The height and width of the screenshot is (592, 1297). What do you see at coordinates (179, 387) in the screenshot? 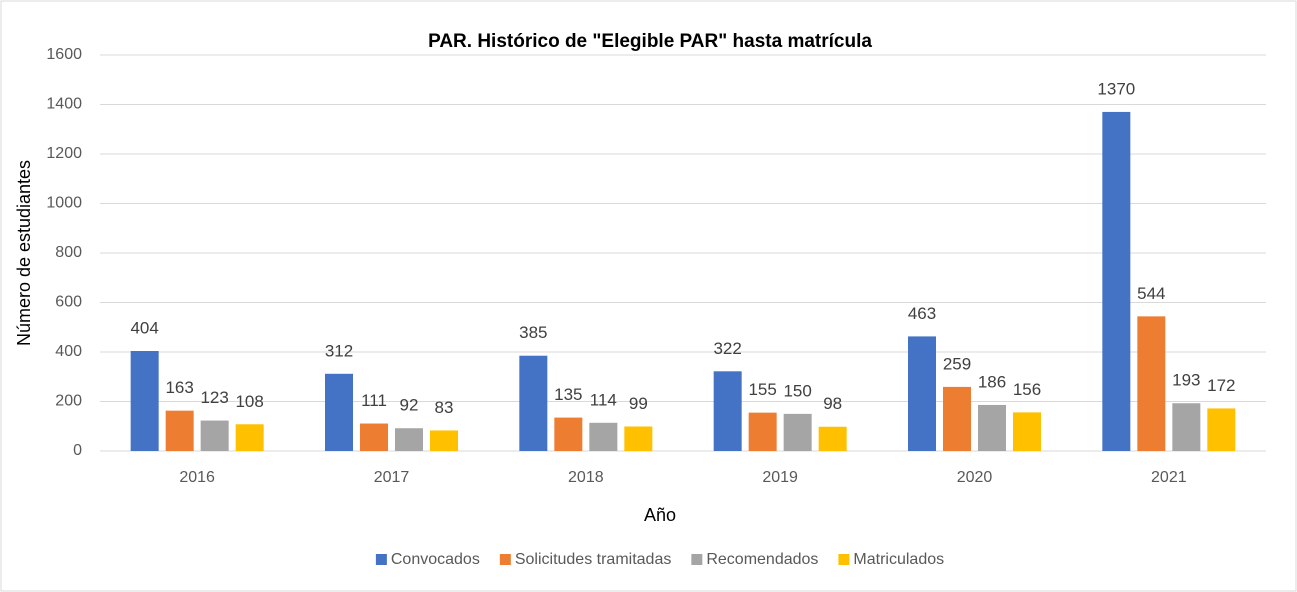
I see `data-label: 163` at bounding box center [179, 387].